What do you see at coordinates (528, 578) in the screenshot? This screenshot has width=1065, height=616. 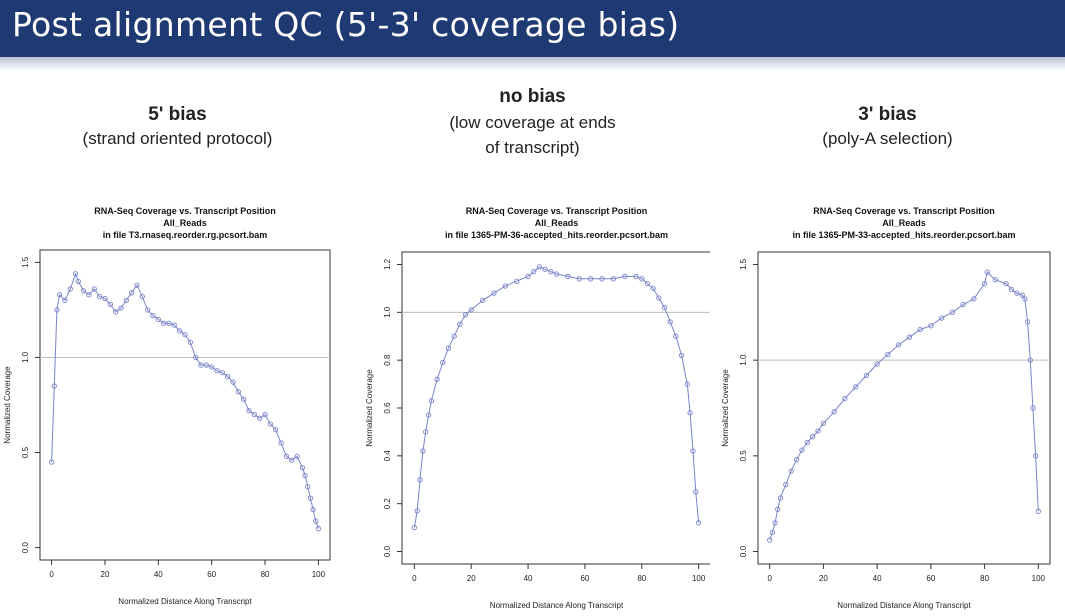 I see `x-tick-label: 40` at bounding box center [528, 578].